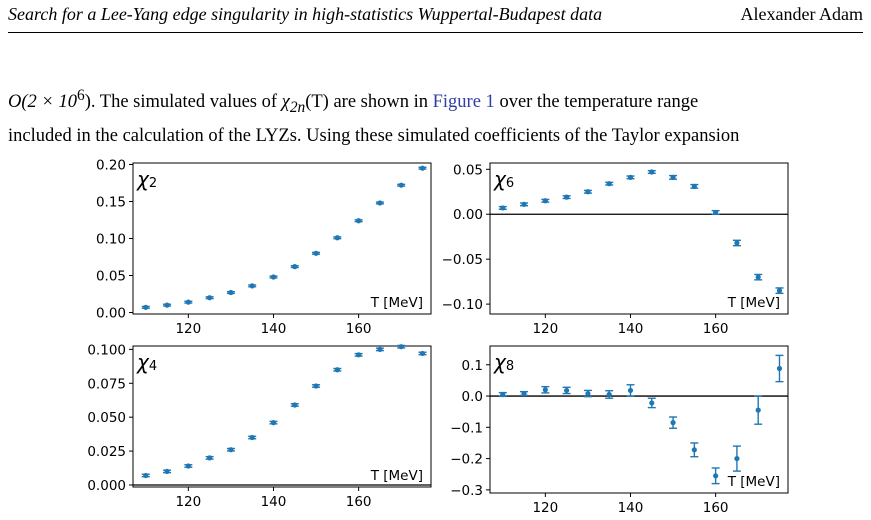 This screenshot has height=520, width=871. What do you see at coordinates (466, 491) in the screenshot?
I see `chi8-ytick-label: −0.3` at bounding box center [466, 491].